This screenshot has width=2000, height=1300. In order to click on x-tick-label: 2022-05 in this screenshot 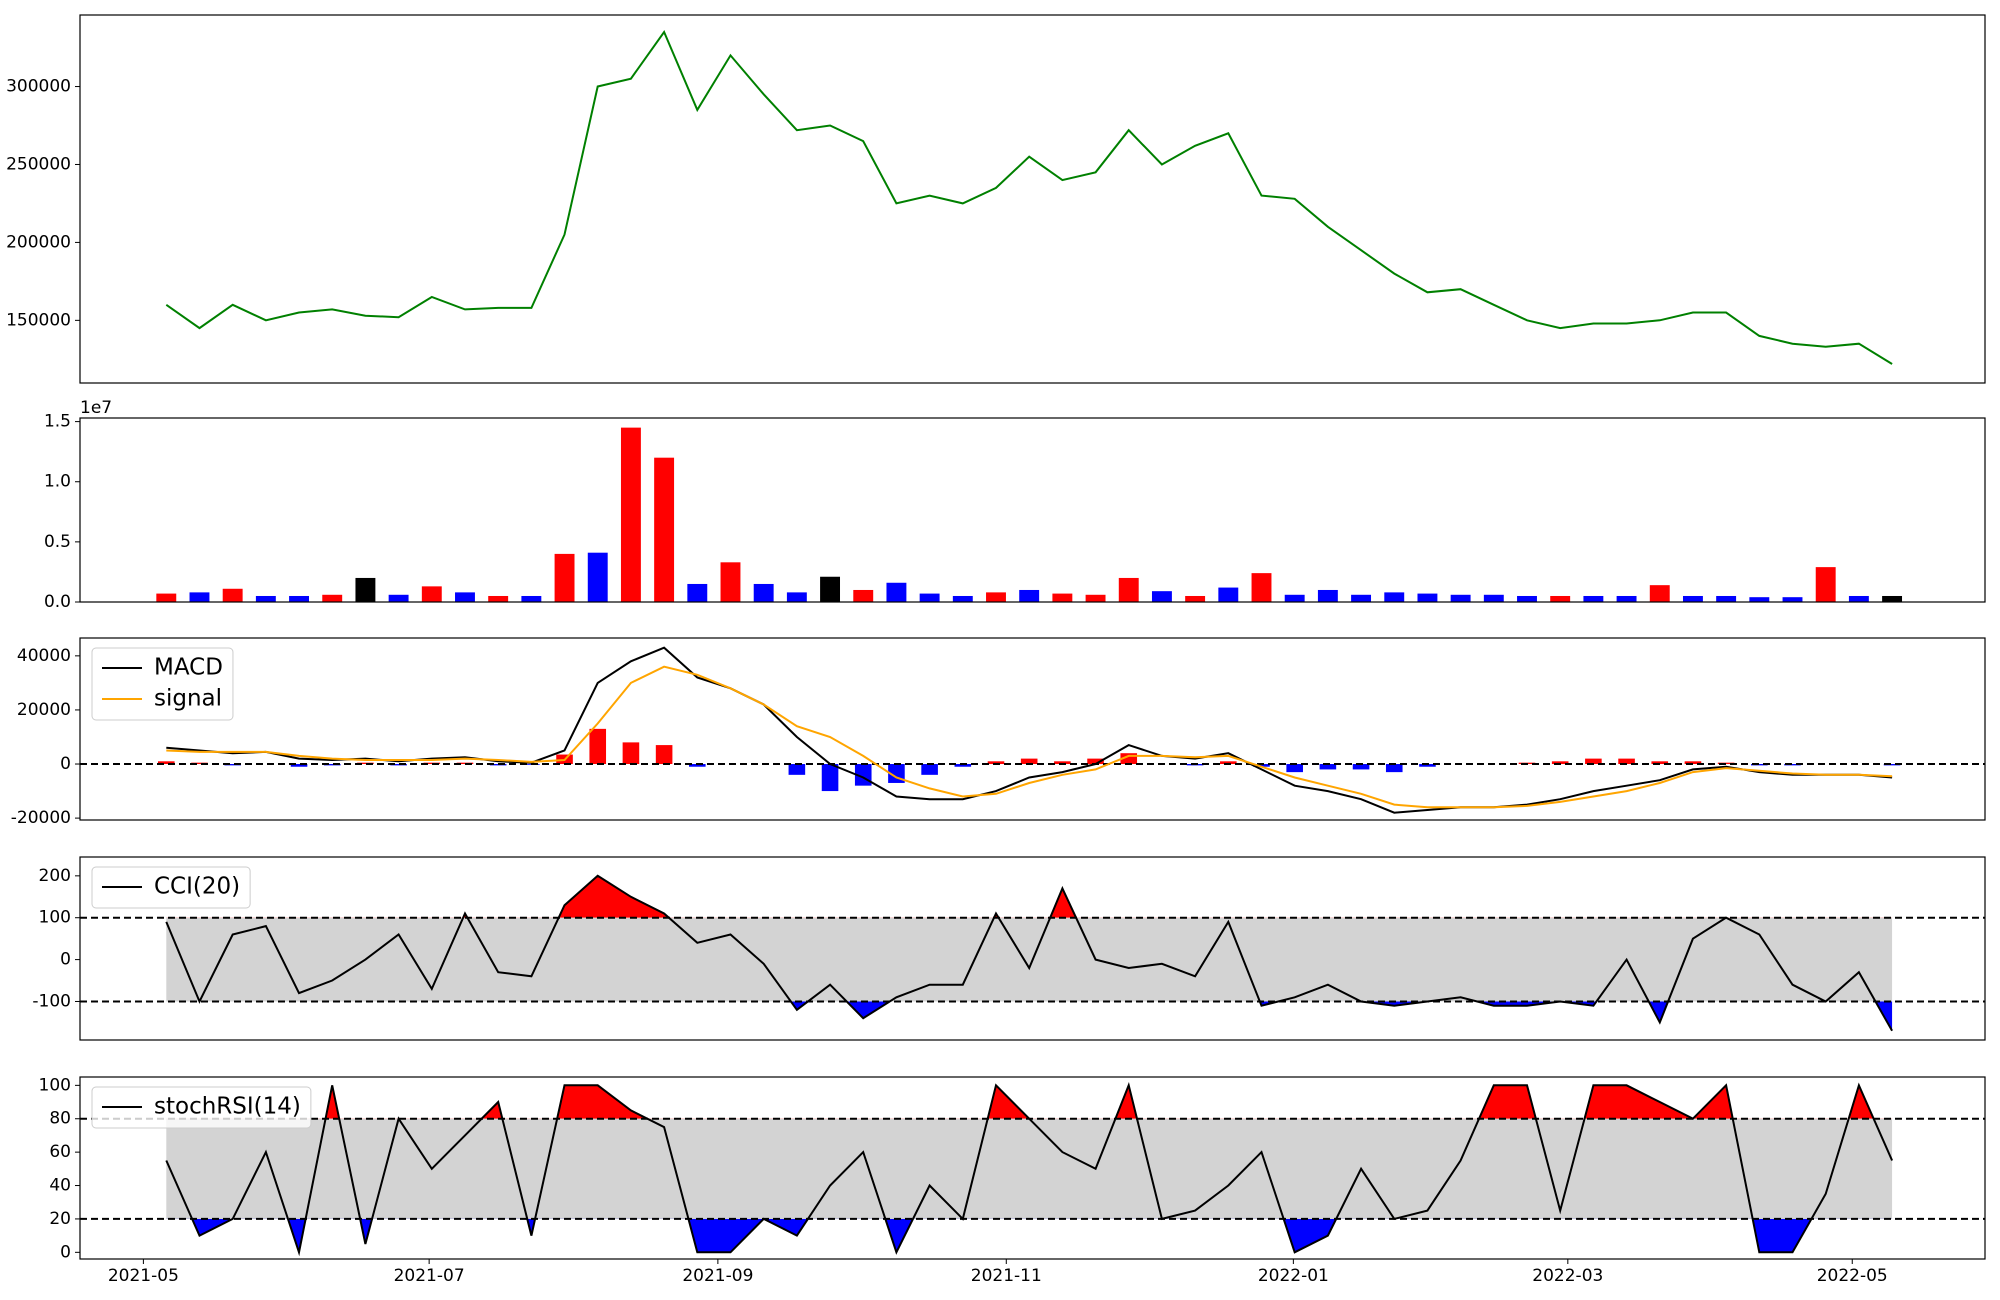, I will do `click(1852, 1276)`.